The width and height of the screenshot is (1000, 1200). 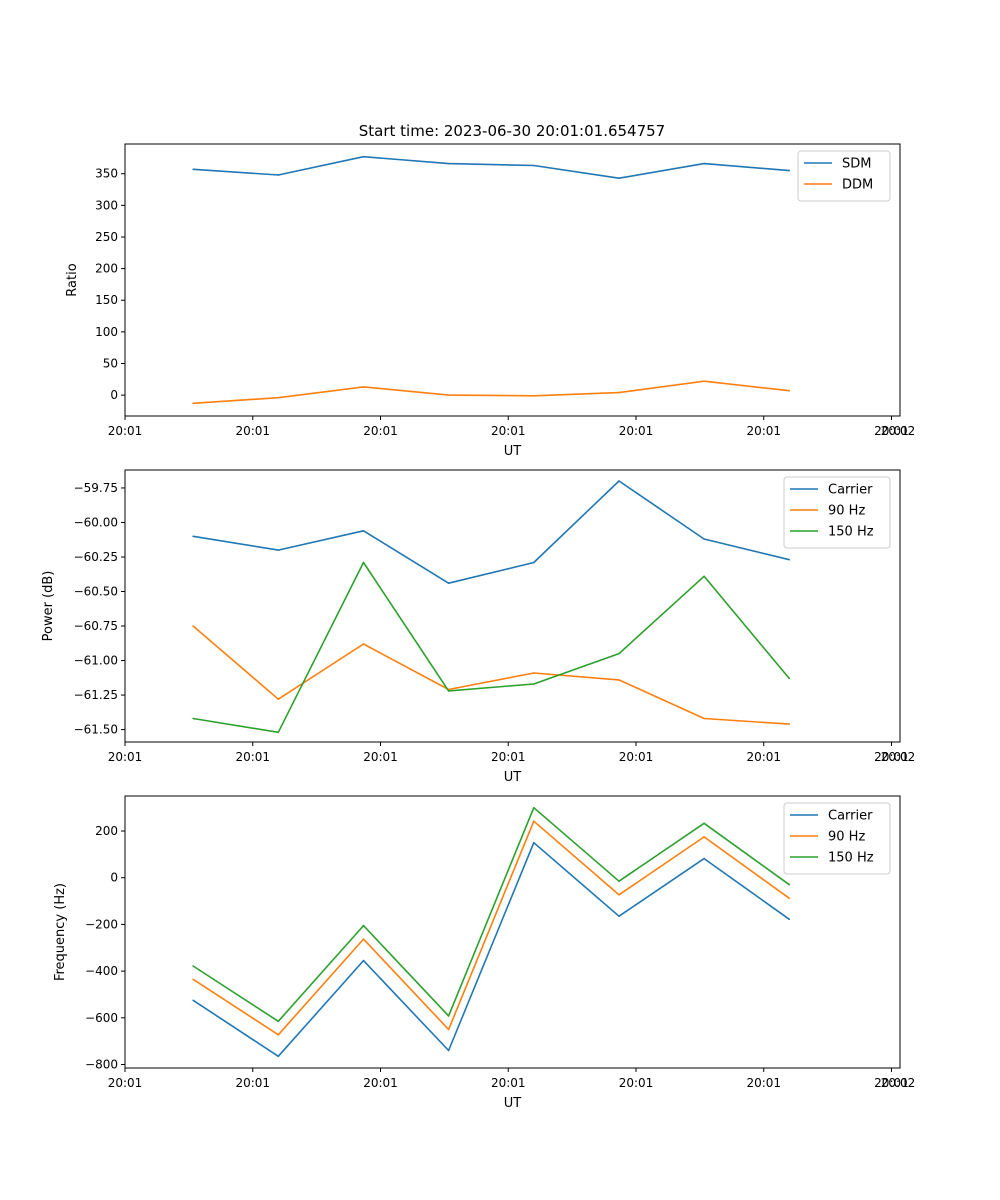 What do you see at coordinates (96, 592) in the screenshot?
I see `y-tick-label: −60.50` at bounding box center [96, 592].